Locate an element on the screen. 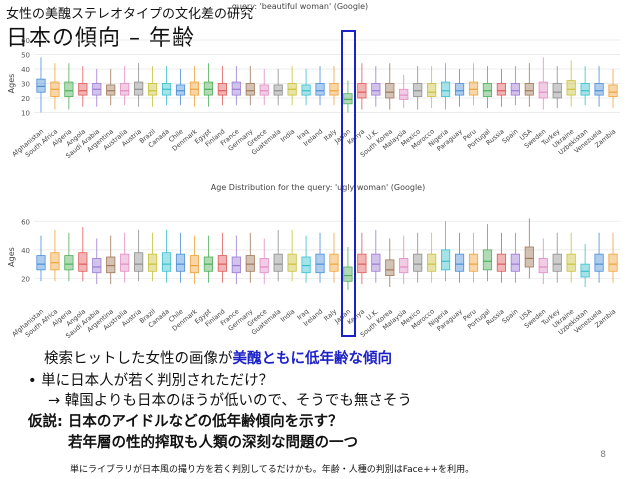 This screenshot has width=638, height=479. box-argentina is located at coordinates (111, 87).